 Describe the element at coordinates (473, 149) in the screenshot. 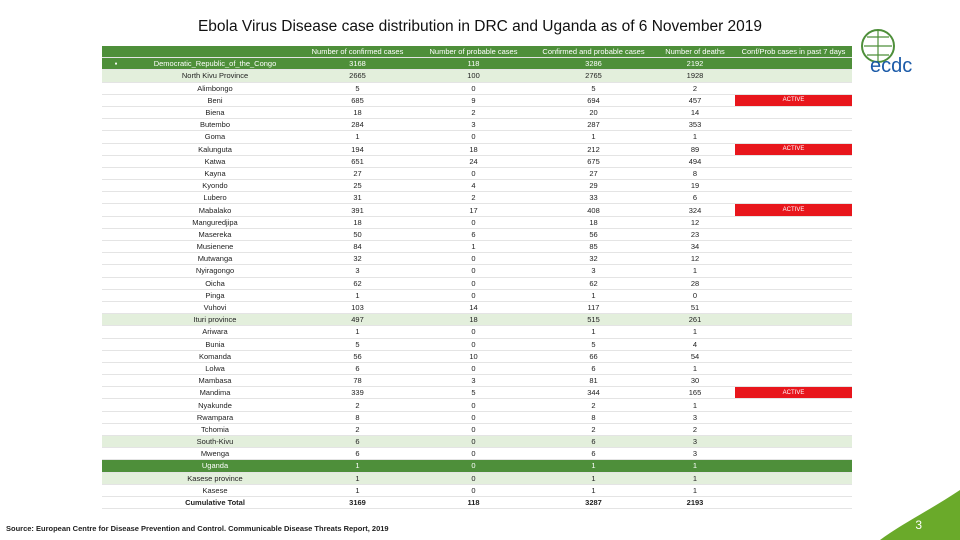

I see `cell: 18` at that location.